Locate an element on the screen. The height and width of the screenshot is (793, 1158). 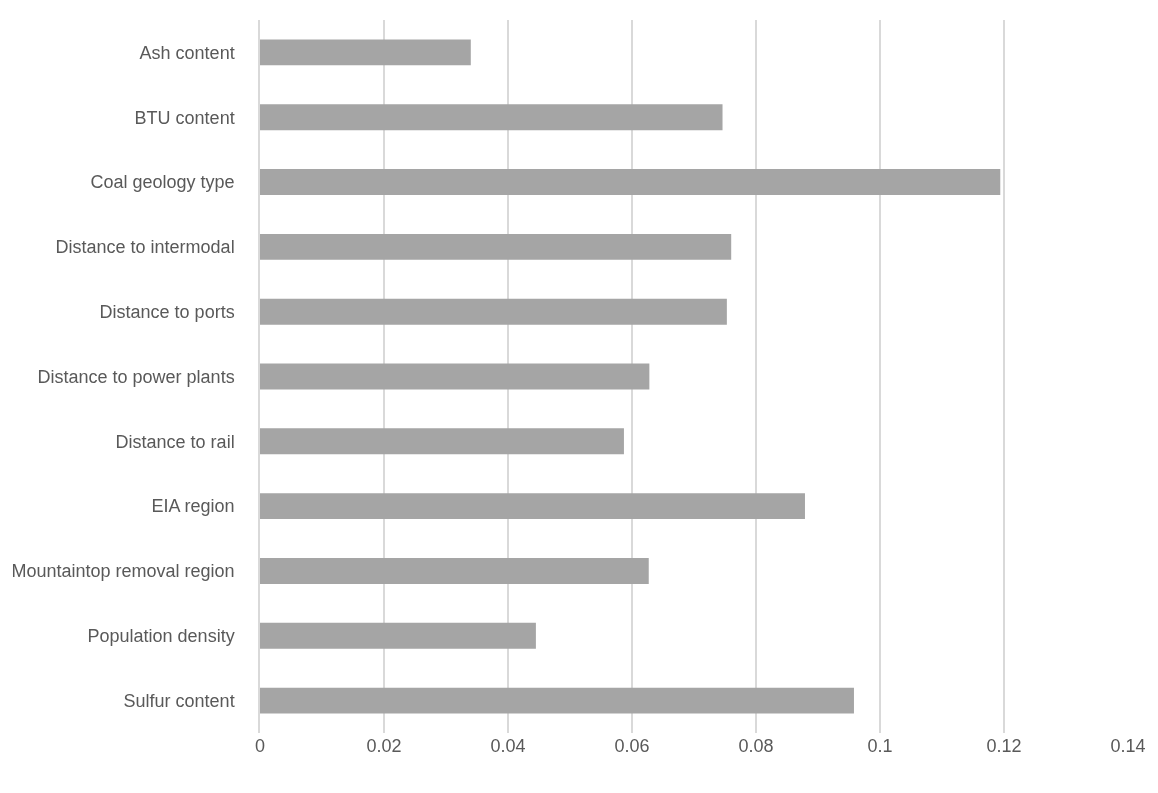
y-tick-label: Sulfur content is located at coordinates (179, 700).